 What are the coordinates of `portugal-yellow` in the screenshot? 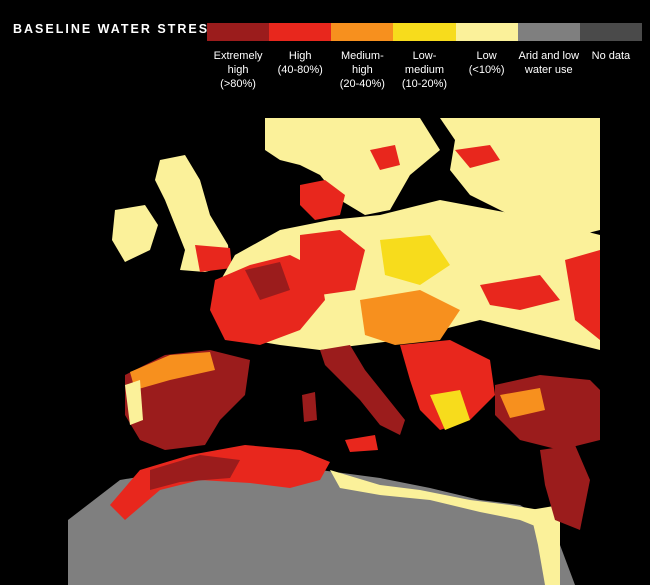 It's located at (134, 402).